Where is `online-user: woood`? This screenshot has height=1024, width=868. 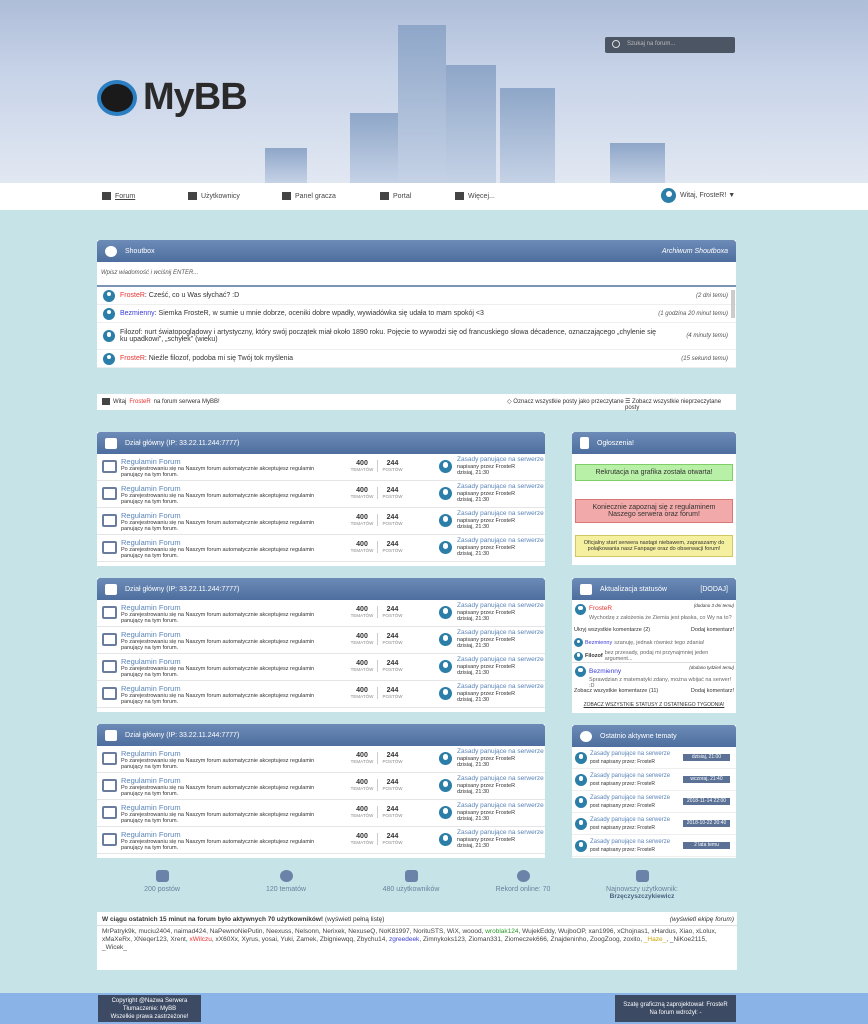
online-user: woood is located at coordinates (472, 931).